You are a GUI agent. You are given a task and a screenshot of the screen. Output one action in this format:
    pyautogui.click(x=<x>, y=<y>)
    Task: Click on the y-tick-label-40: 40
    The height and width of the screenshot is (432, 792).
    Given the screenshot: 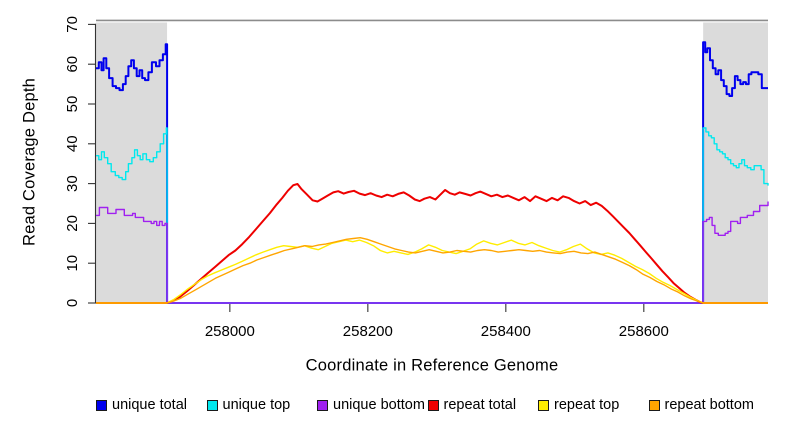 What is the action you would take?
    pyautogui.click(x=72, y=143)
    